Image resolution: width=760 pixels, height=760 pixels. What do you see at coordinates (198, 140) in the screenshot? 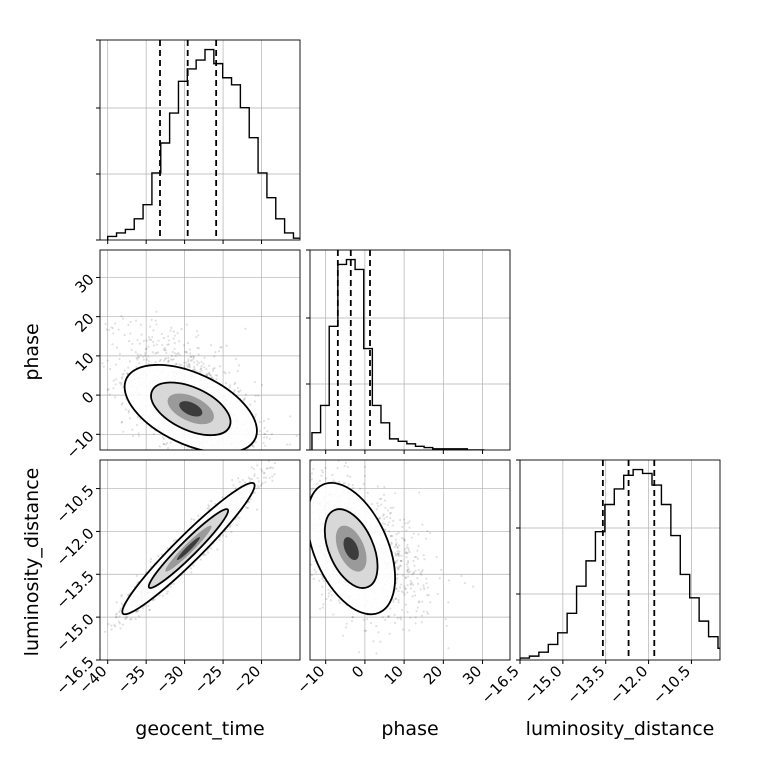
I see `hist-panel-geocent-time` at bounding box center [198, 140].